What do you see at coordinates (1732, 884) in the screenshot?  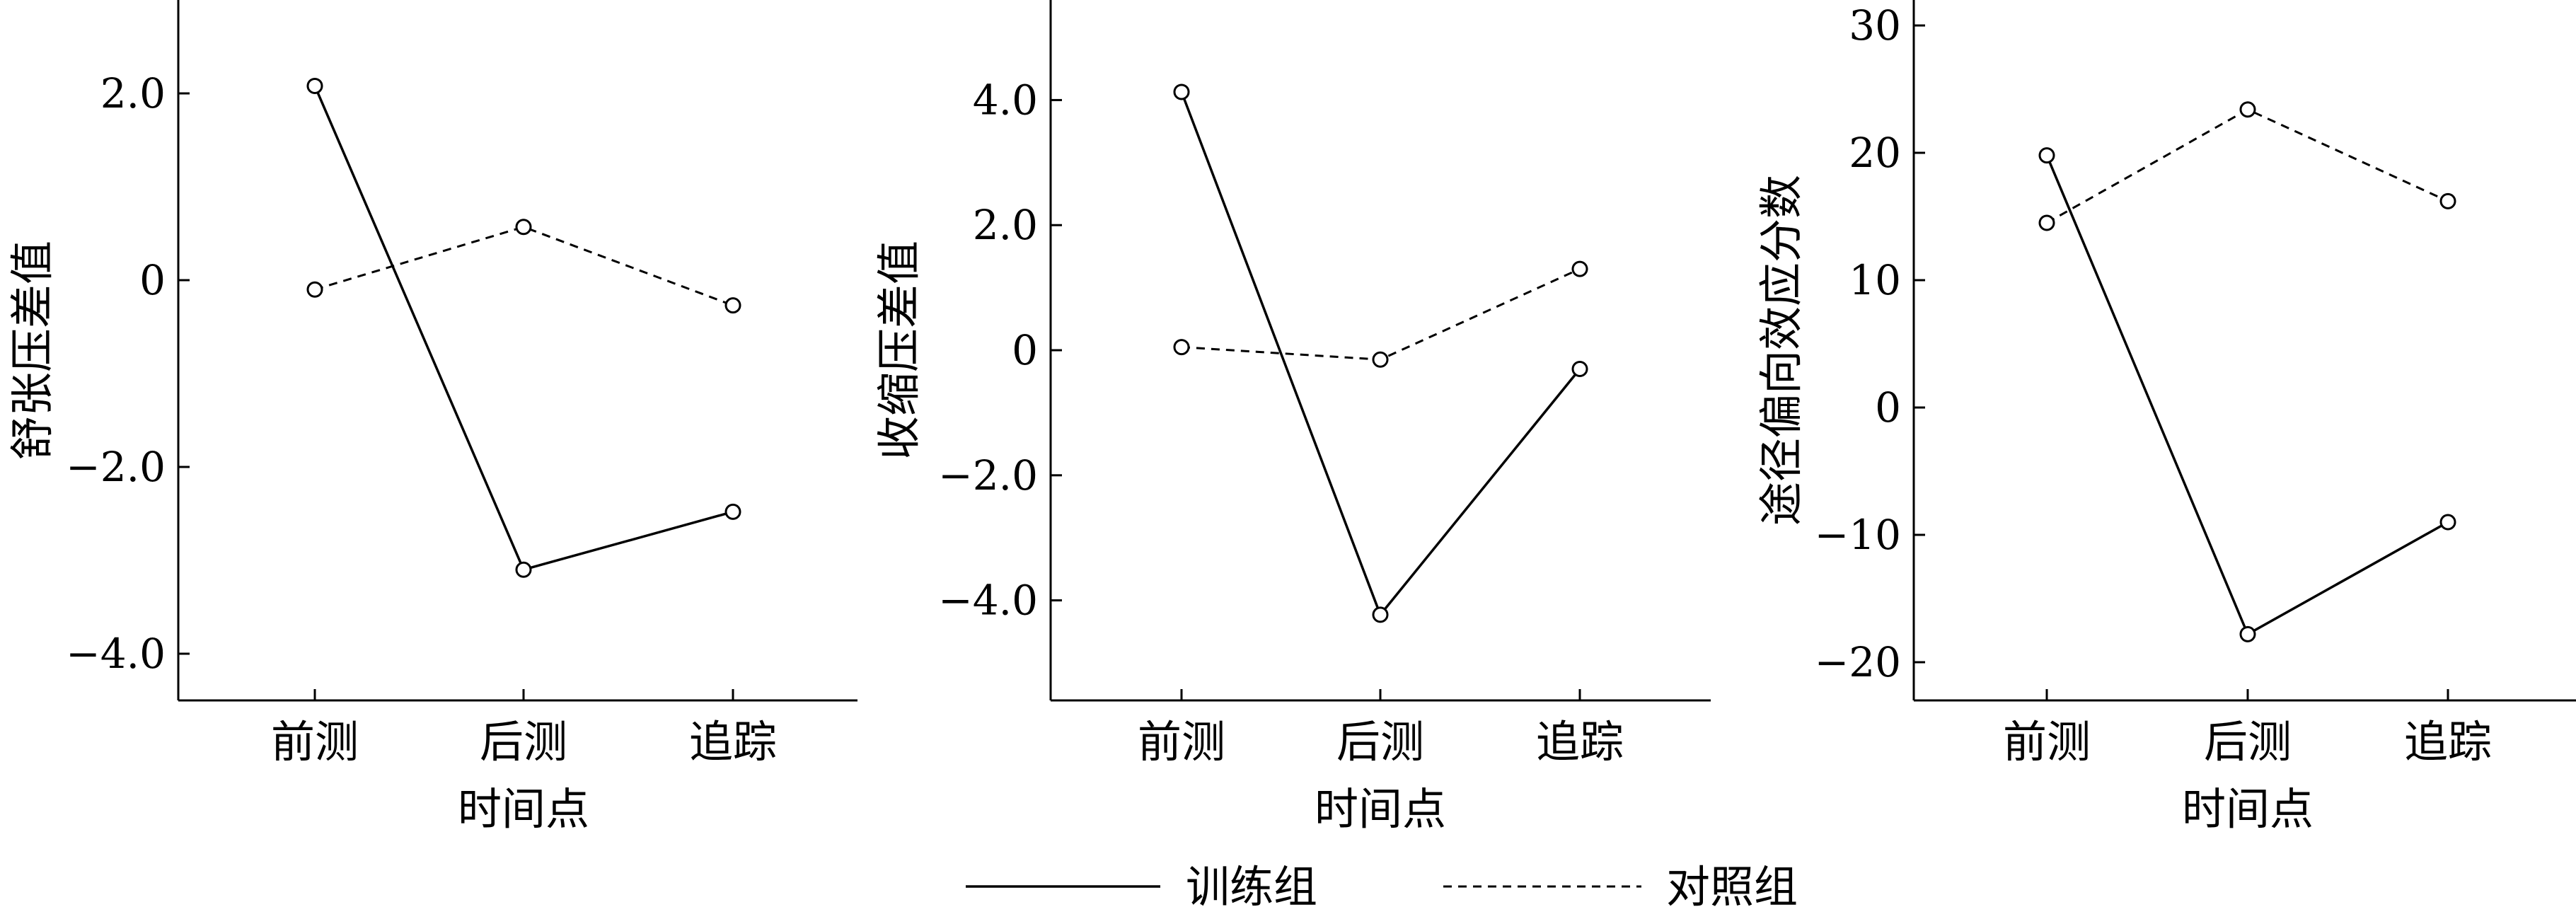 I see `legend-label-control: 对照组` at bounding box center [1732, 884].